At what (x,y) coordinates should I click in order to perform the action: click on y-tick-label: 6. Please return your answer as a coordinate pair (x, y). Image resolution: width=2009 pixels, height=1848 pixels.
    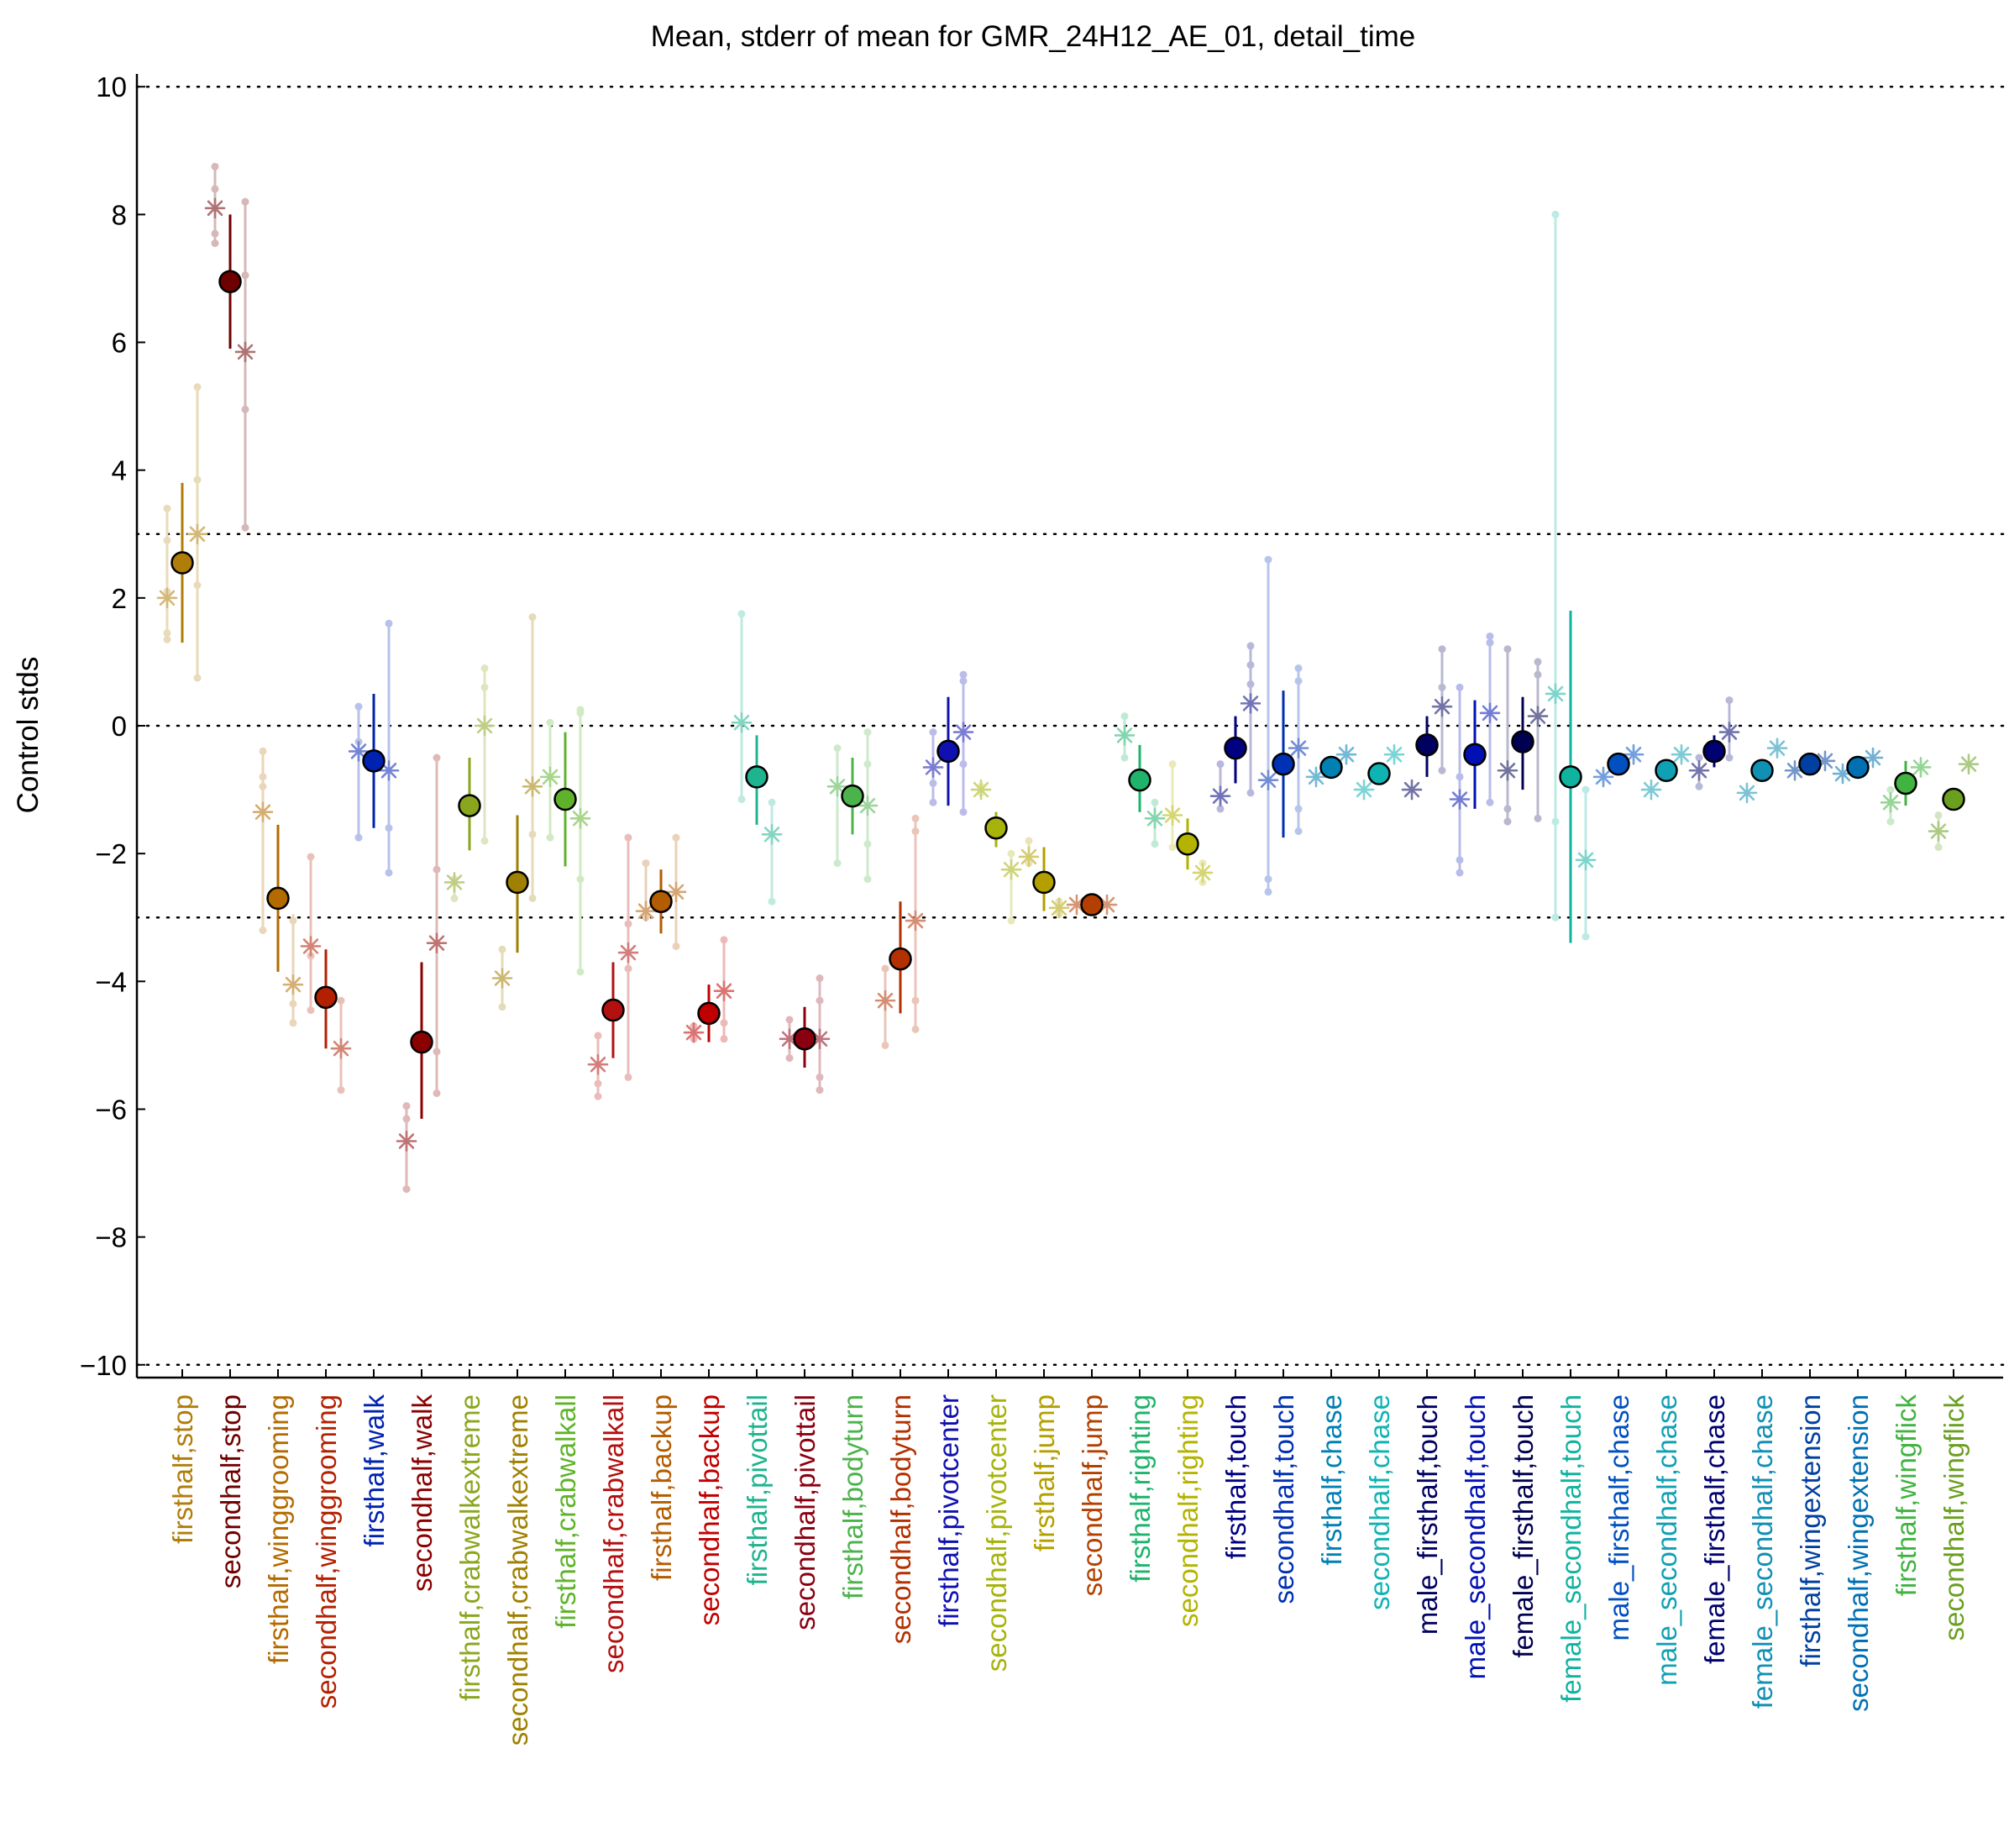
    Looking at the image, I should click on (119, 343).